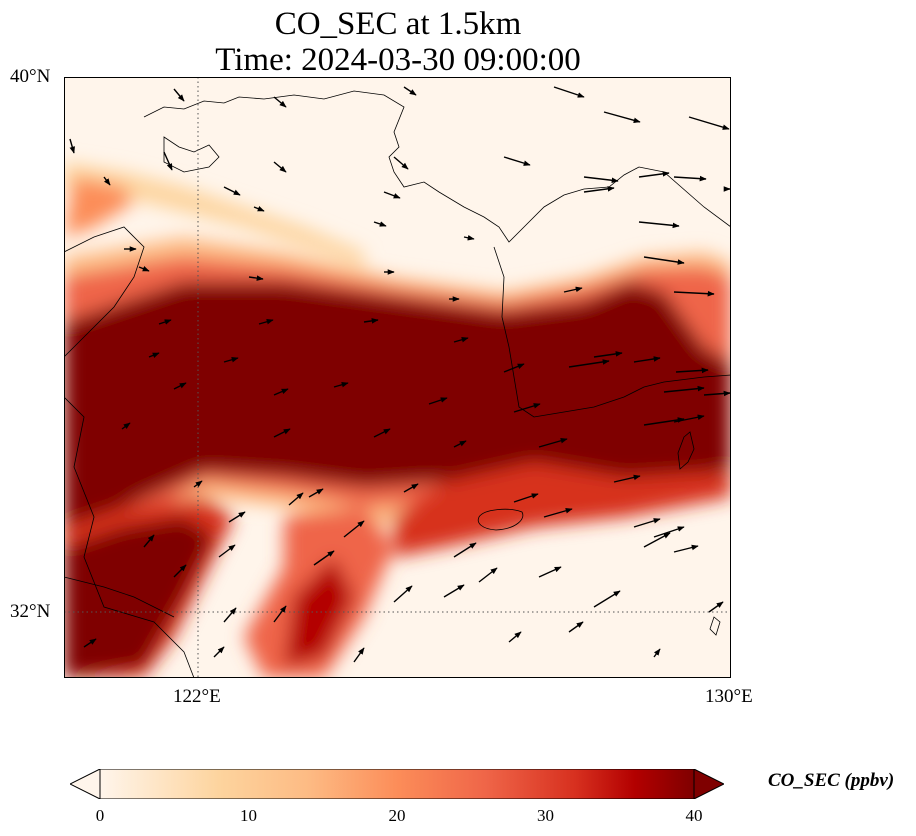  I want to click on plume-southwest-core, so click(139, 597).